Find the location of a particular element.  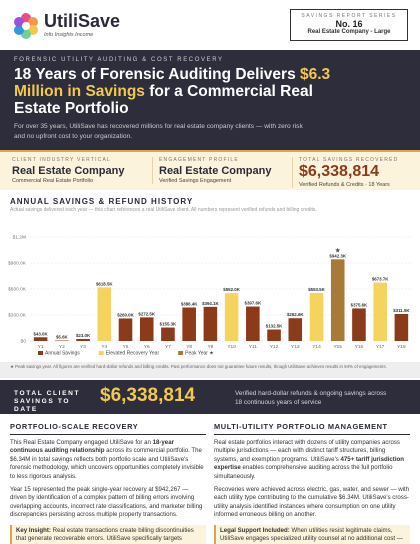

logo is located at coordinates (26, 26).